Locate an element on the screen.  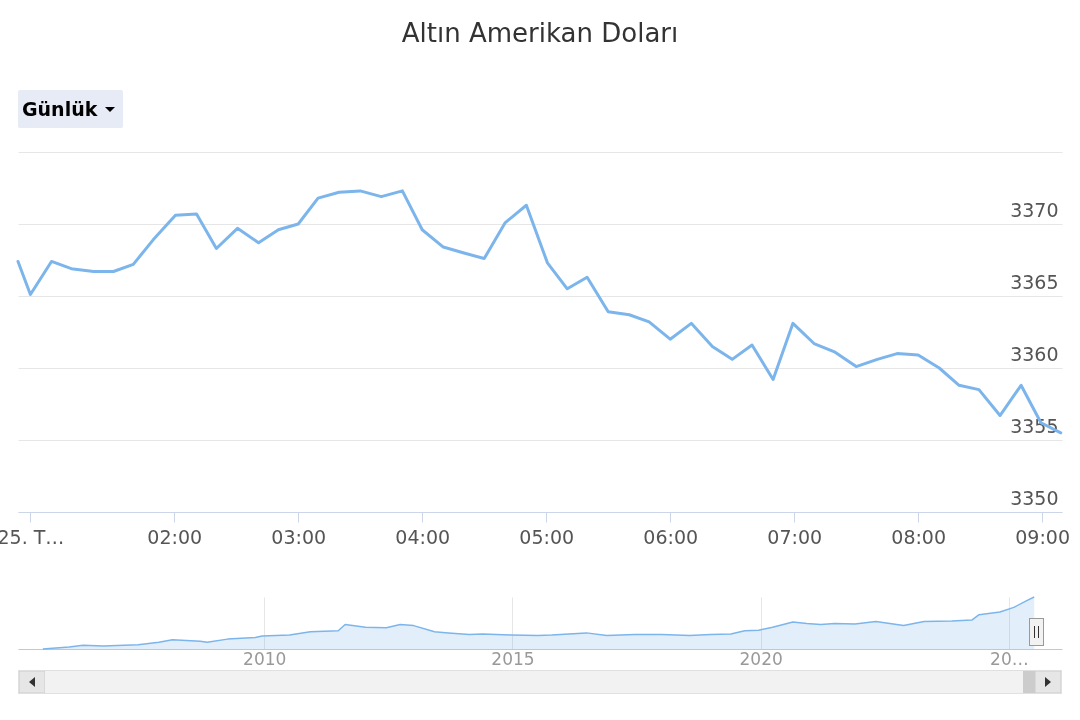
x-tick-label: 08:00 is located at coordinates (919, 536).